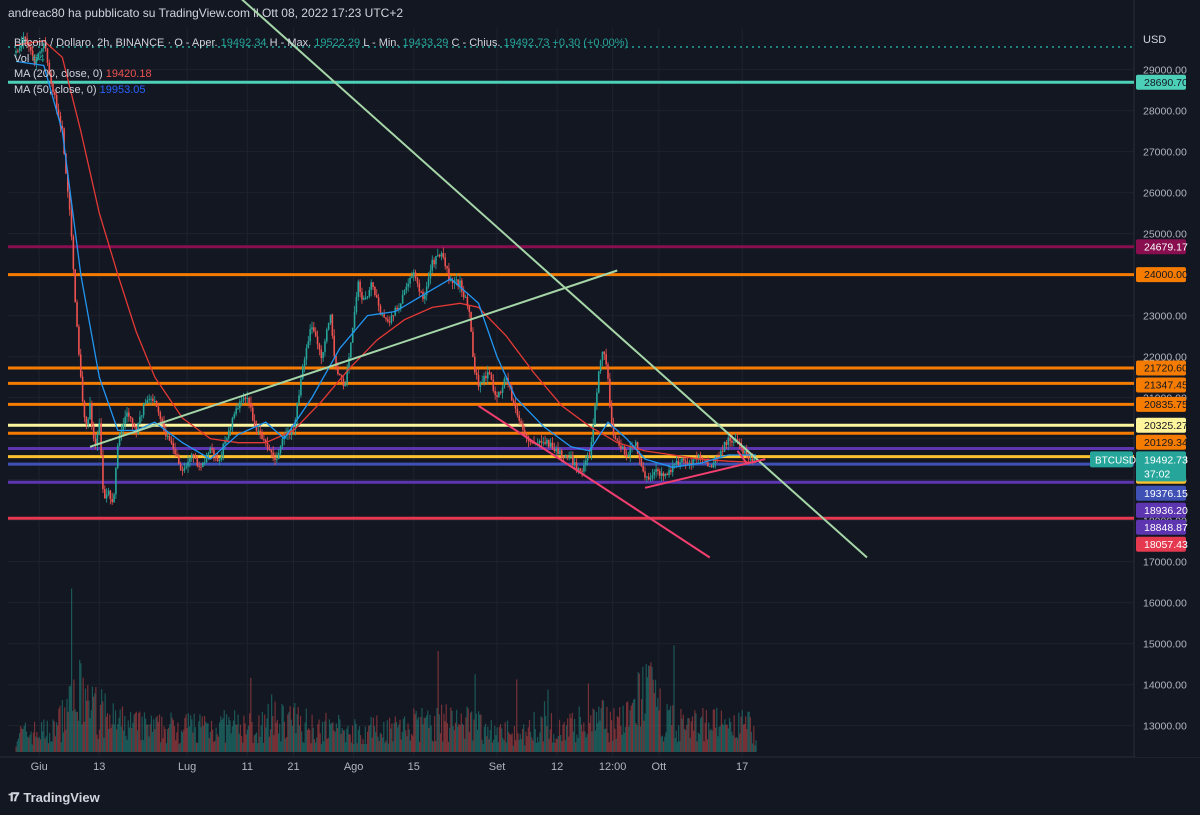 The width and height of the screenshot is (1200, 815). Describe the element at coordinates (613, 767) in the screenshot. I see `x-tick-label: 12:00` at that location.